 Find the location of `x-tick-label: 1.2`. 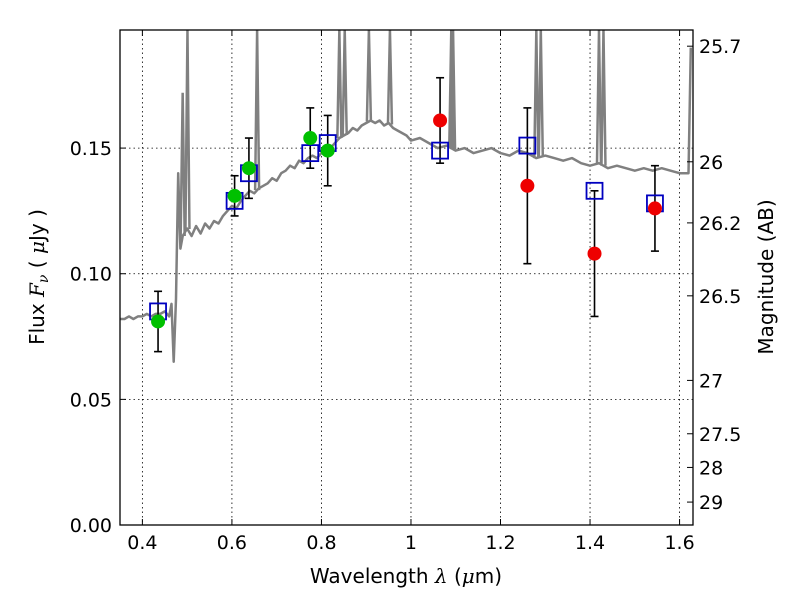

x-tick-label: 1.2 is located at coordinates (500, 543).